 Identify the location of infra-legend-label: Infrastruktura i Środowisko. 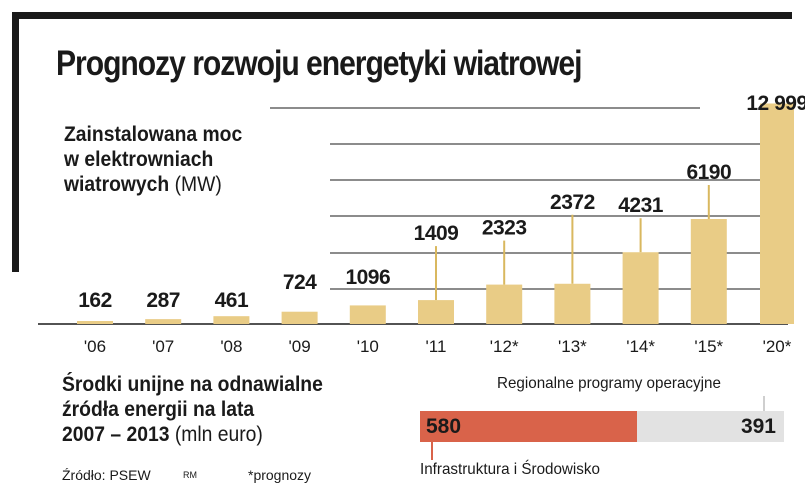
(510, 469).